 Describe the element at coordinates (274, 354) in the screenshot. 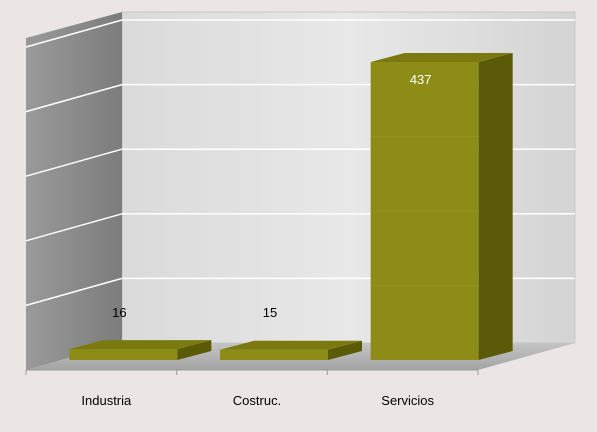

I see `bar-front-costruc` at that location.